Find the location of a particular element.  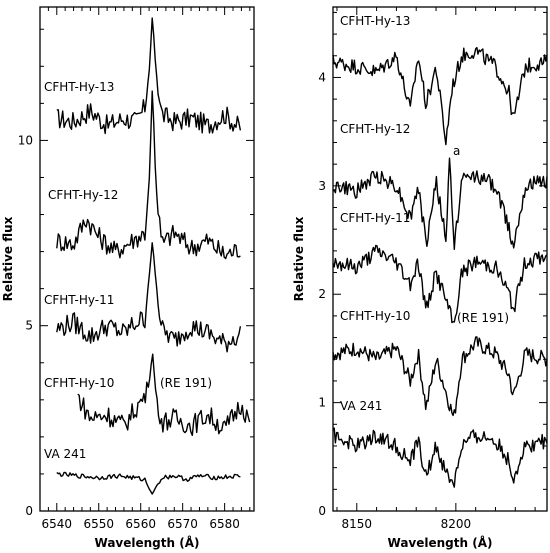

x-tick-label: 8200 is located at coordinates (456, 524).